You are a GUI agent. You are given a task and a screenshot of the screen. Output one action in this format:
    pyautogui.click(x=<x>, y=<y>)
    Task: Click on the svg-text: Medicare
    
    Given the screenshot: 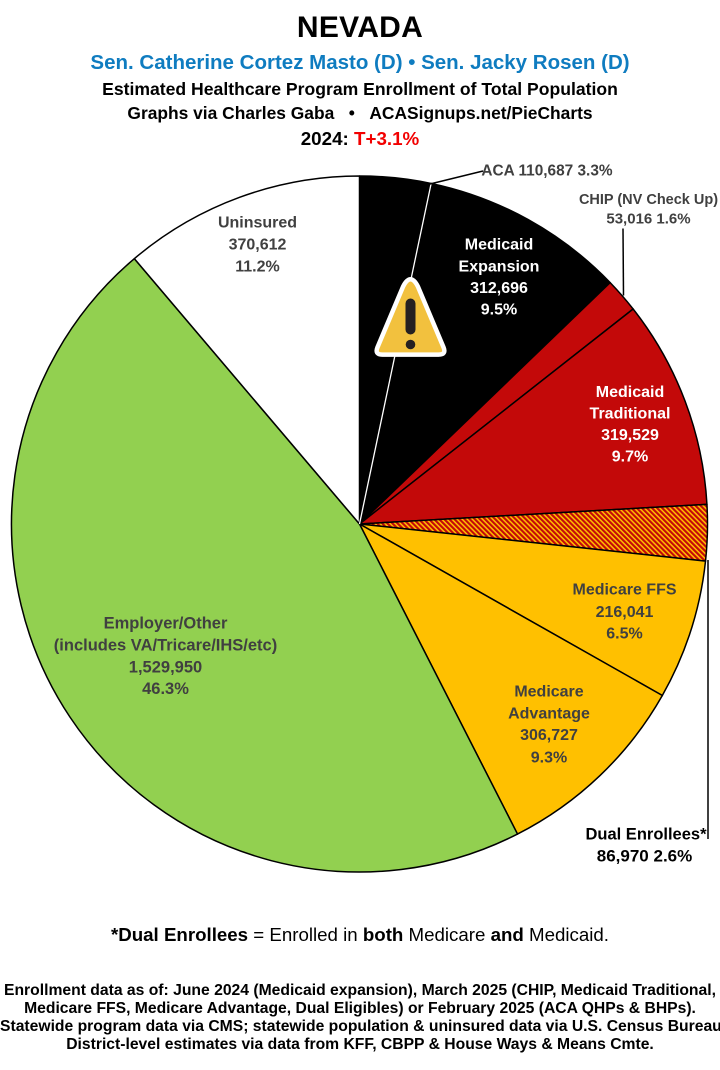 What is the action you would take?
    pyautogui.click(x=548, y=692)
    